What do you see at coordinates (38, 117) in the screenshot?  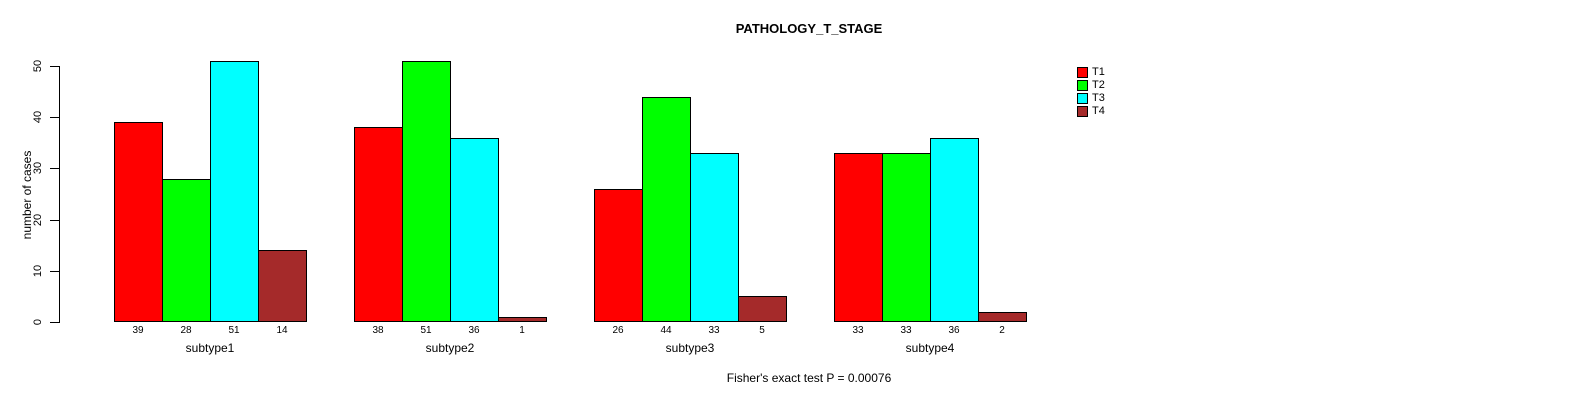 I see `y-tick-label: 40` at bounding box center [38, 117].